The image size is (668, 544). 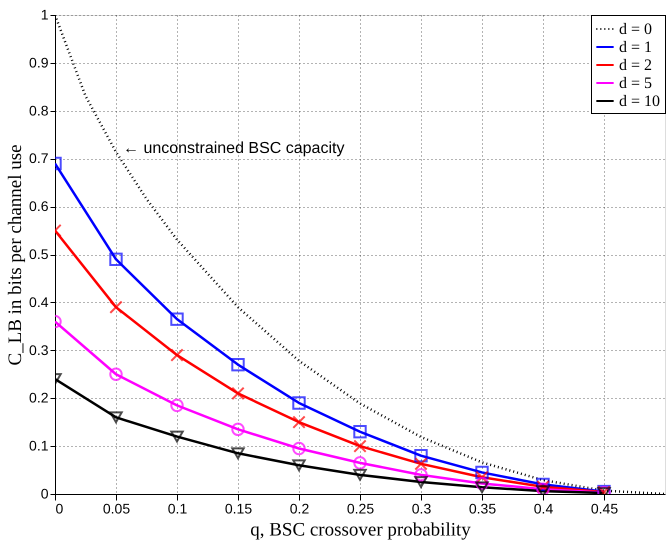 What do you see at coordinates (178, 508) in the screenshot?
I see `x-tick-label: 0.1` at bounding box center [178, 508].